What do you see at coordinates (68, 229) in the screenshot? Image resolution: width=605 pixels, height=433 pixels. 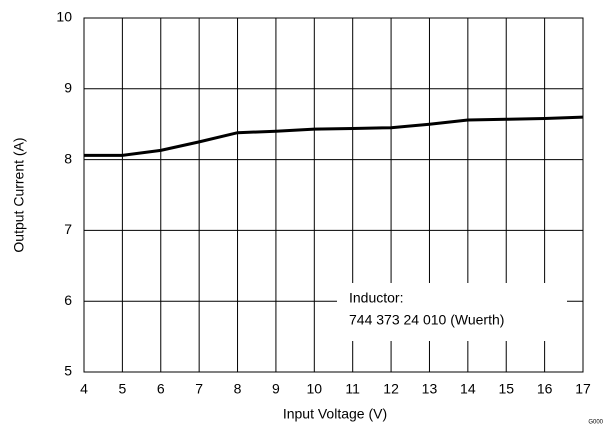 I see `y-tick-label: 7` at bounding box center [68, 229].